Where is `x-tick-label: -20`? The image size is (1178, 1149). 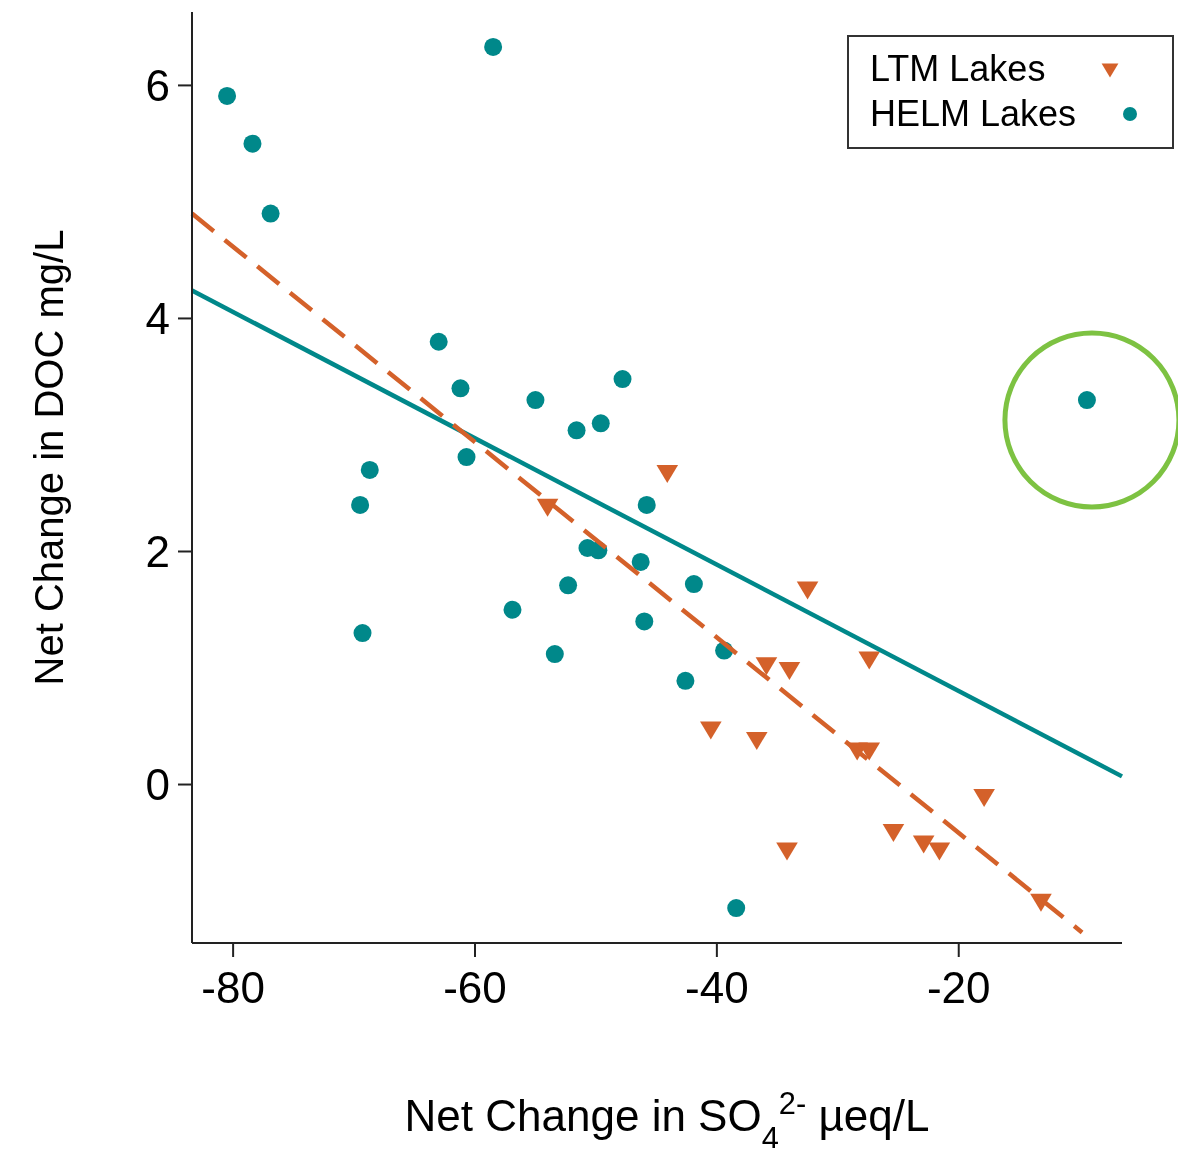
x-tick-label: -20 is located at coordinates (958, 987).